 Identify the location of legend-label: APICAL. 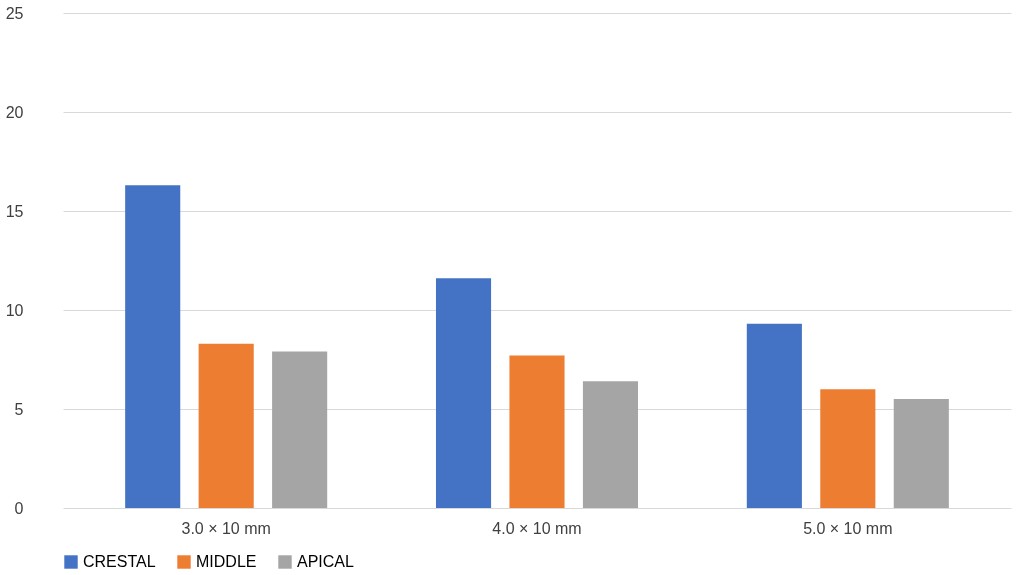
(326, 561).